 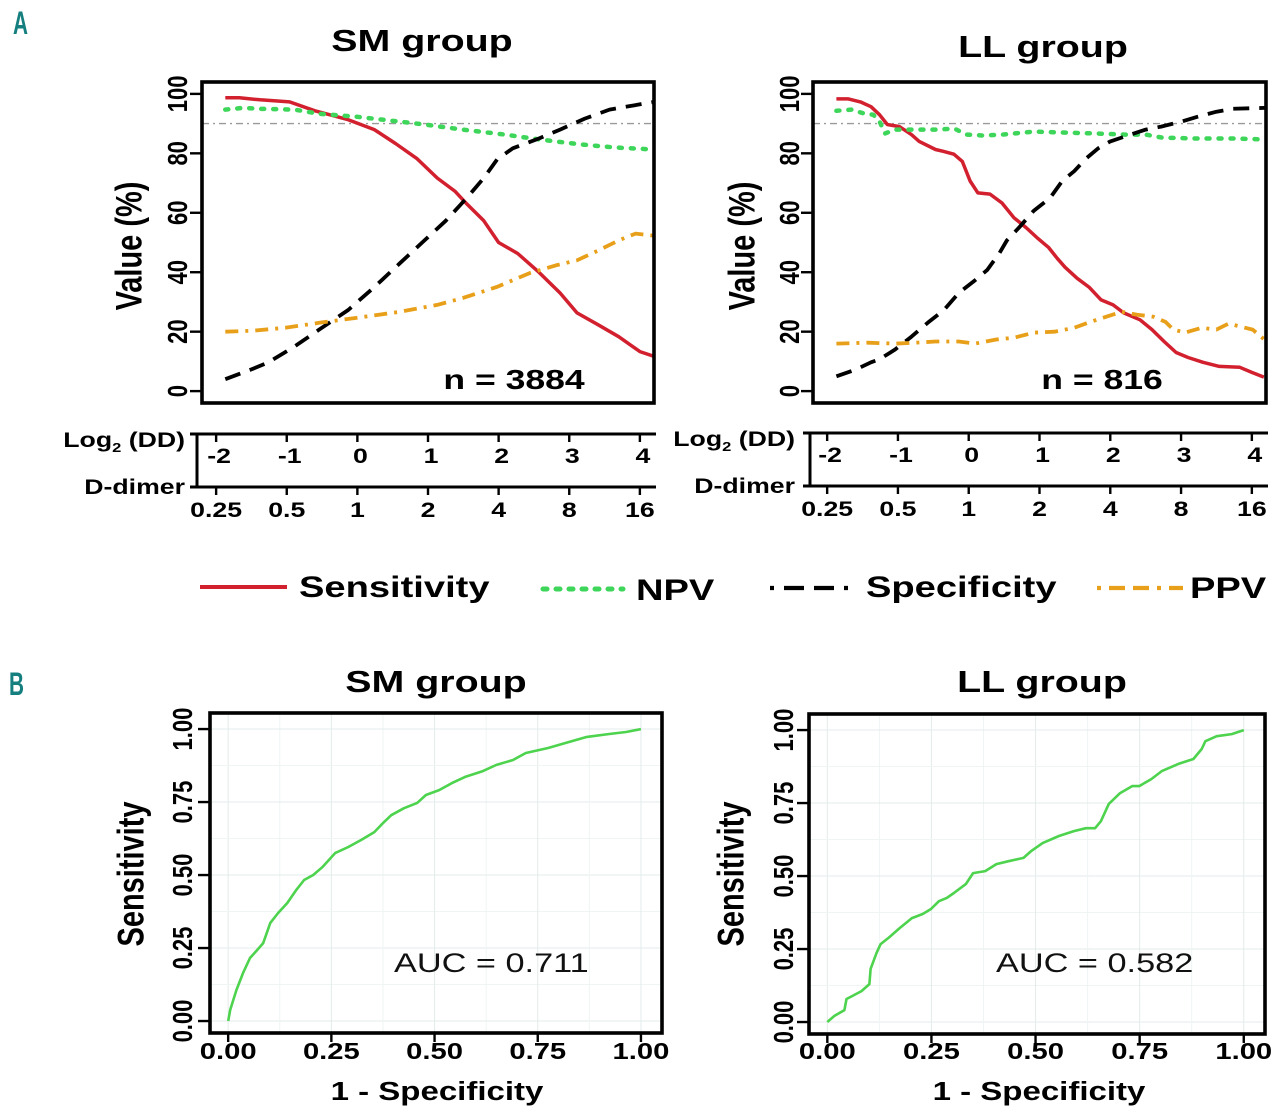 What do you see at coordinates (1252, 510) in the screenshot?
I see `ddimer-tick-label-group: 16` at bounding box center [1252, 510].